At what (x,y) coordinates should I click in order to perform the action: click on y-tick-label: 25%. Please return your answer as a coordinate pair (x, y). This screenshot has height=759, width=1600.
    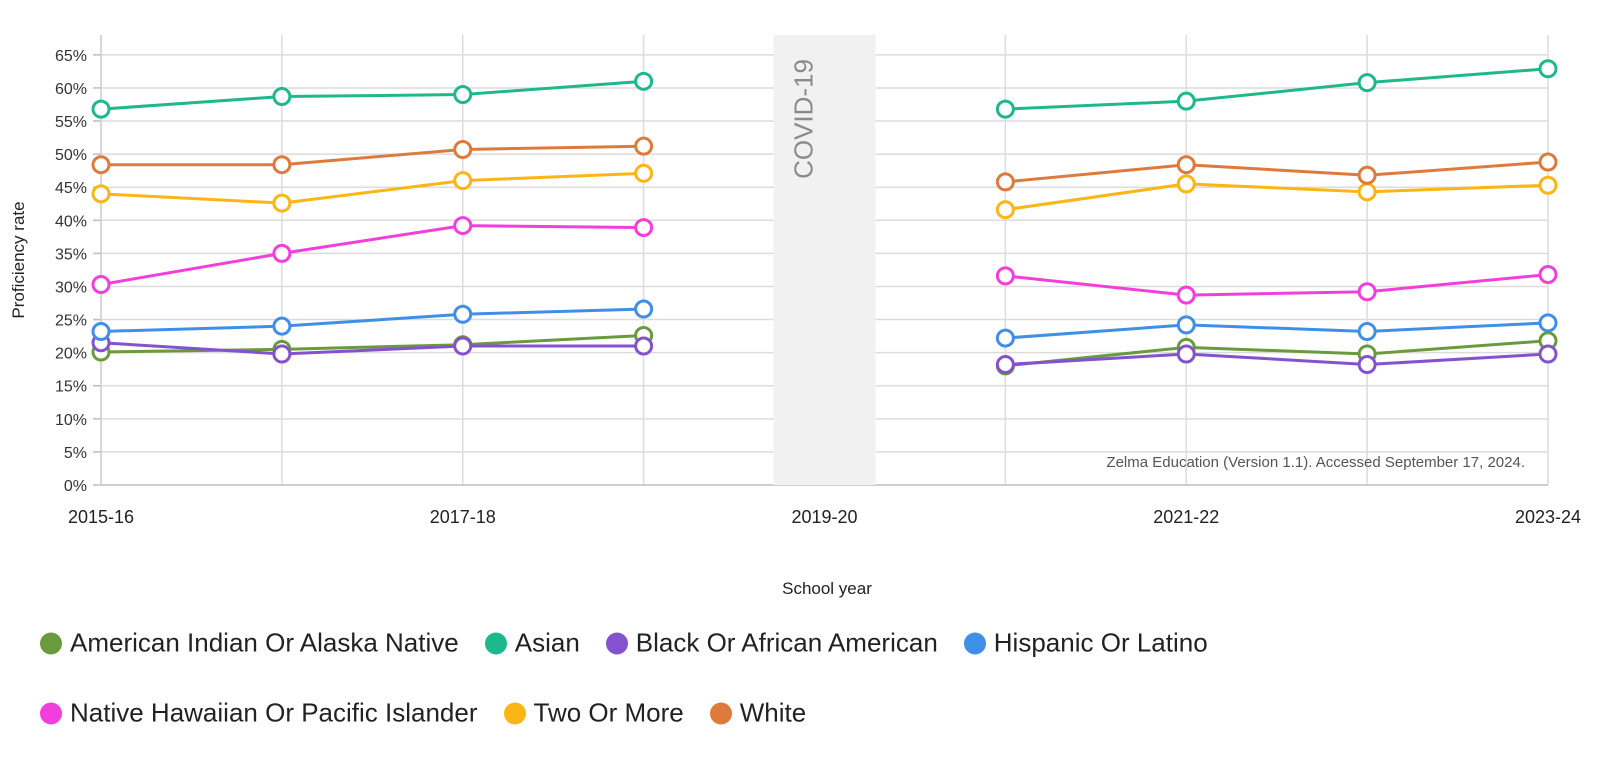
    Looking at the image, I should click on (71, 321).